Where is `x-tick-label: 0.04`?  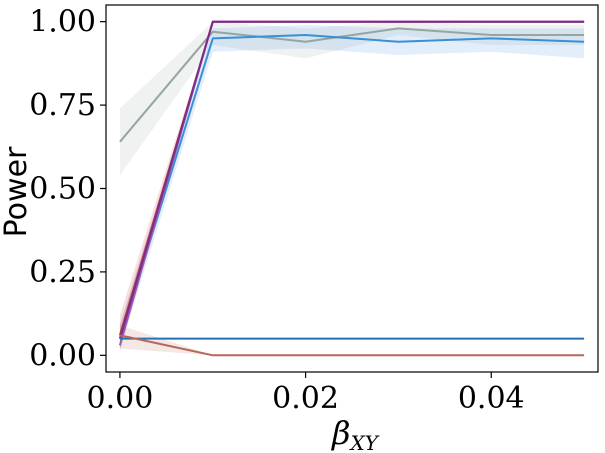 x-tick-label: 0.04 is located at coordinates (491, 398).